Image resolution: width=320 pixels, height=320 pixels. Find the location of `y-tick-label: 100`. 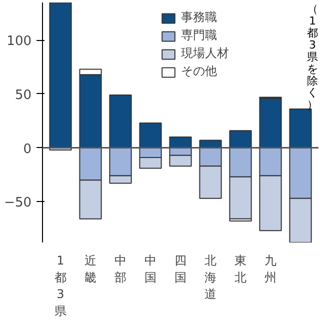

y-tick-label: 100 is located at coordinates (19, 42).